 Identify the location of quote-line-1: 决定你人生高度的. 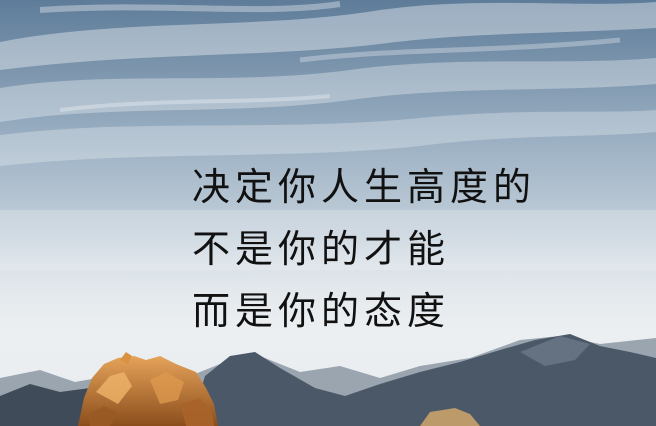
(364, 187).